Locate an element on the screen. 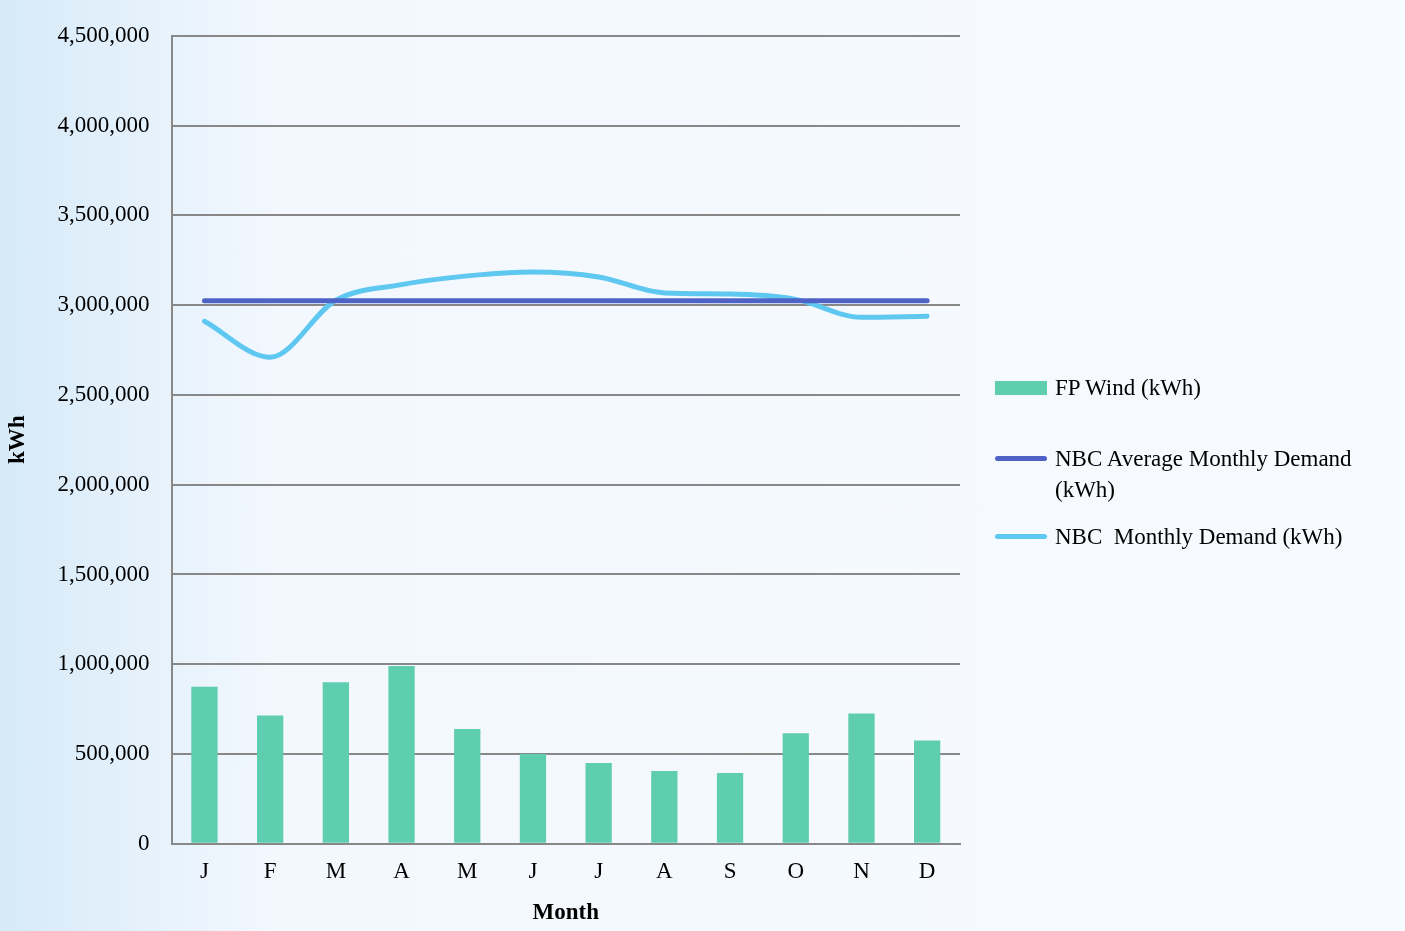 The height and width of the screenshot is (931, 1405). legend-label: NBC Monthly Demand (kWh) is located at coordinates (1199, 537).